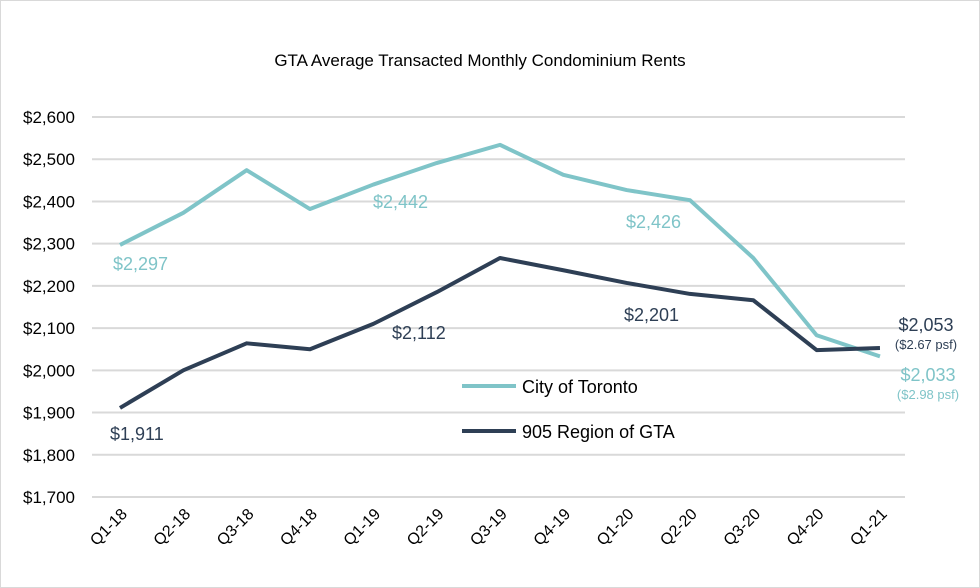 The width and height of the screenshot is (980, 588). Describe the element at coordinates (49, 117) in the screenshot. I see `y-tick-label: $2,600` at that location.